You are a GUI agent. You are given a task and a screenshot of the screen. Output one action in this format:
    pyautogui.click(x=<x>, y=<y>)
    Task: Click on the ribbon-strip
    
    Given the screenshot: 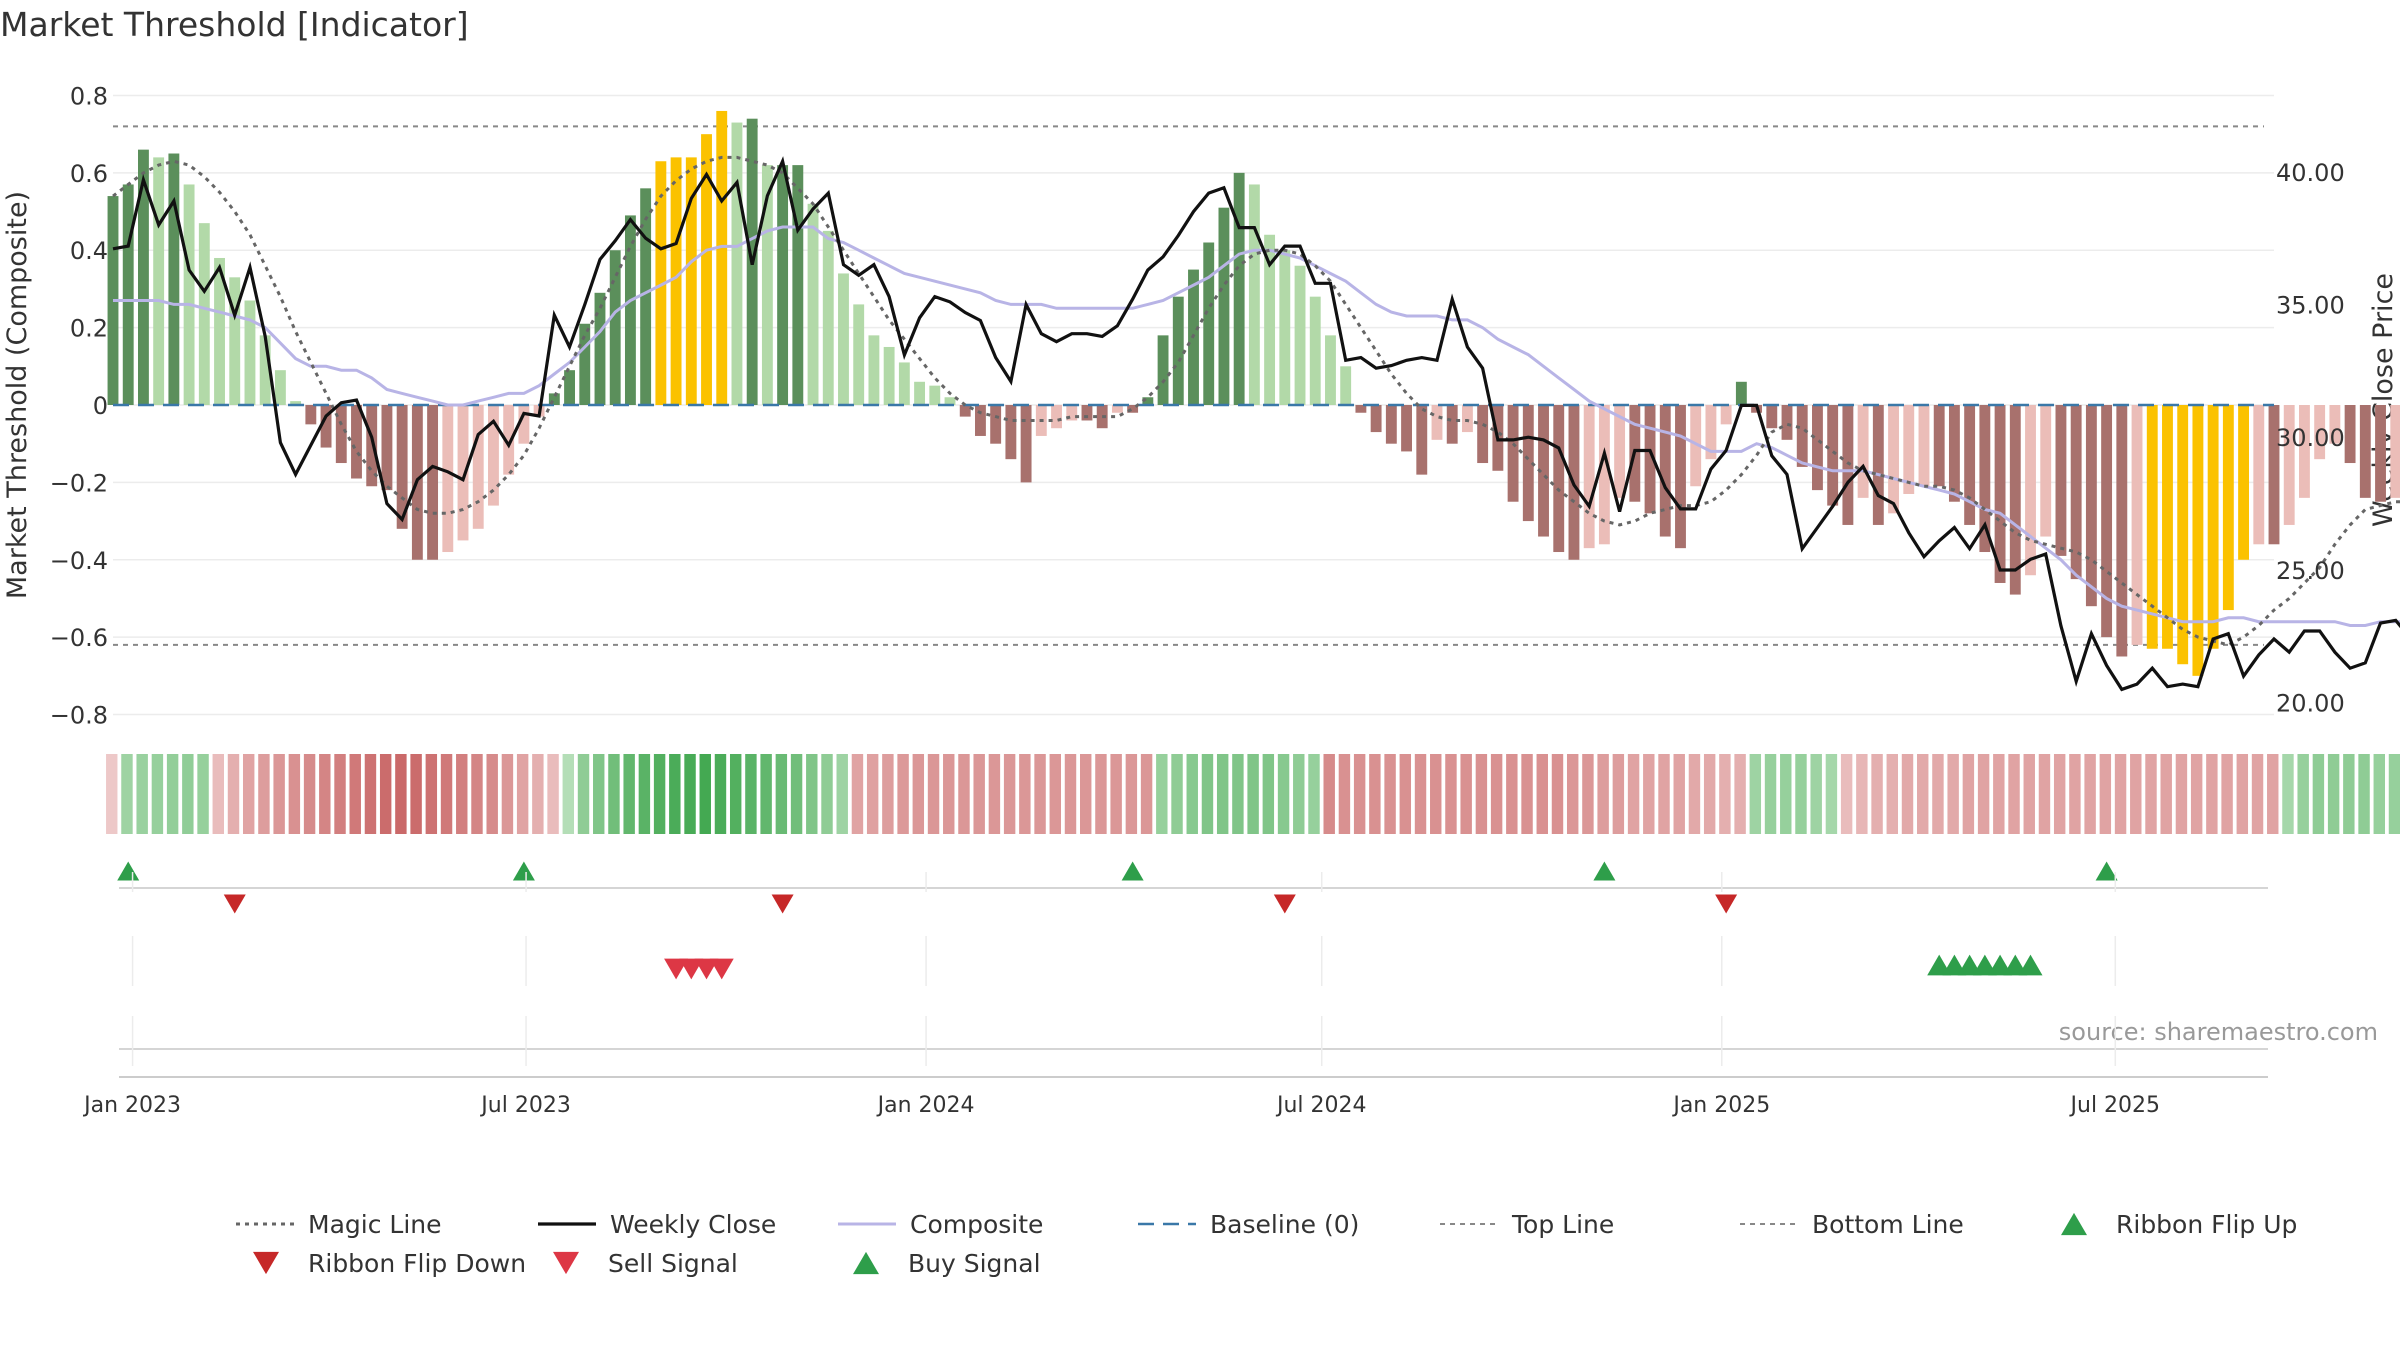 What is the action you would take?
    pyautogui.click(x=1253, y=794)
    